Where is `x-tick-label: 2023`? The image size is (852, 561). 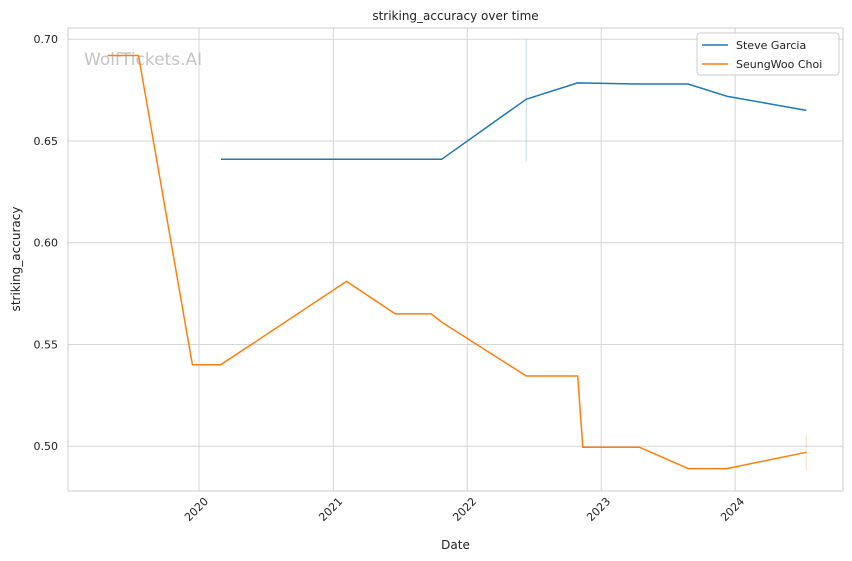
x-tick-label: 2023 is located at coordinates (598, 509).